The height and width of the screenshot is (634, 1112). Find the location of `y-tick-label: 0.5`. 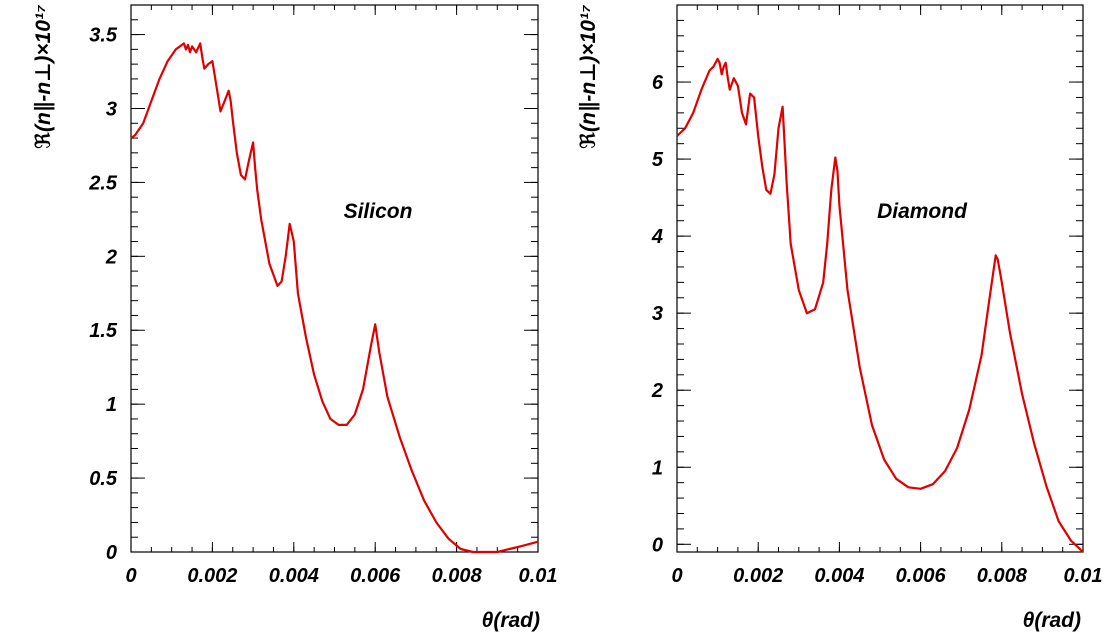

y-tick-label: 0.5 is located at coordinates (103, 479).